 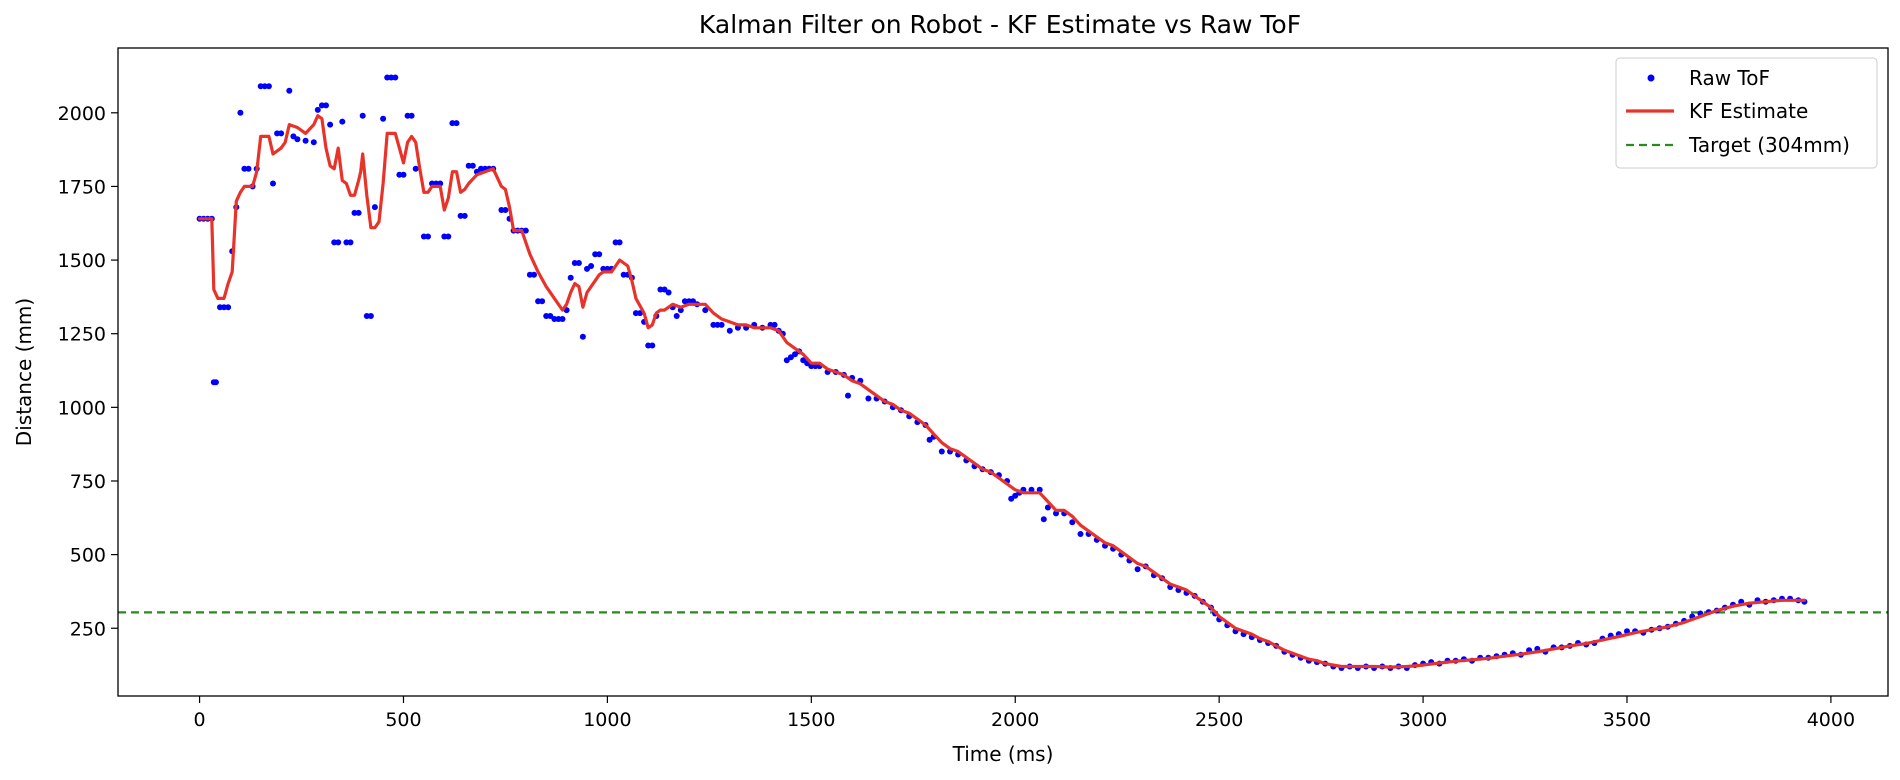 What do you see at coordinates (82, 408) in the screenshot?
I see `y-tick-label: 1000` at bounding box center [82, 408].